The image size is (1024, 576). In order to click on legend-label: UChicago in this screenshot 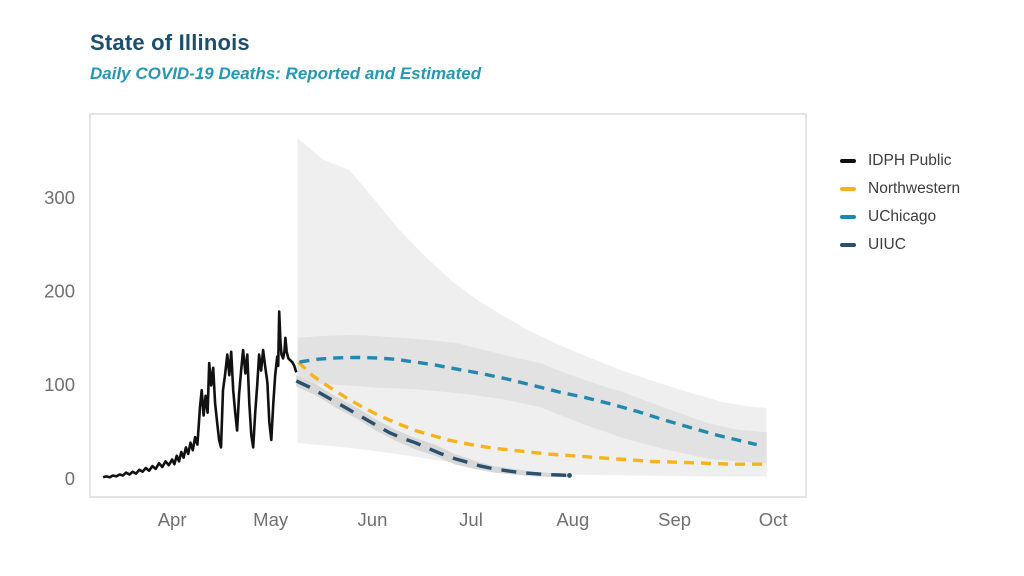, I will do `click(902, 216)`.